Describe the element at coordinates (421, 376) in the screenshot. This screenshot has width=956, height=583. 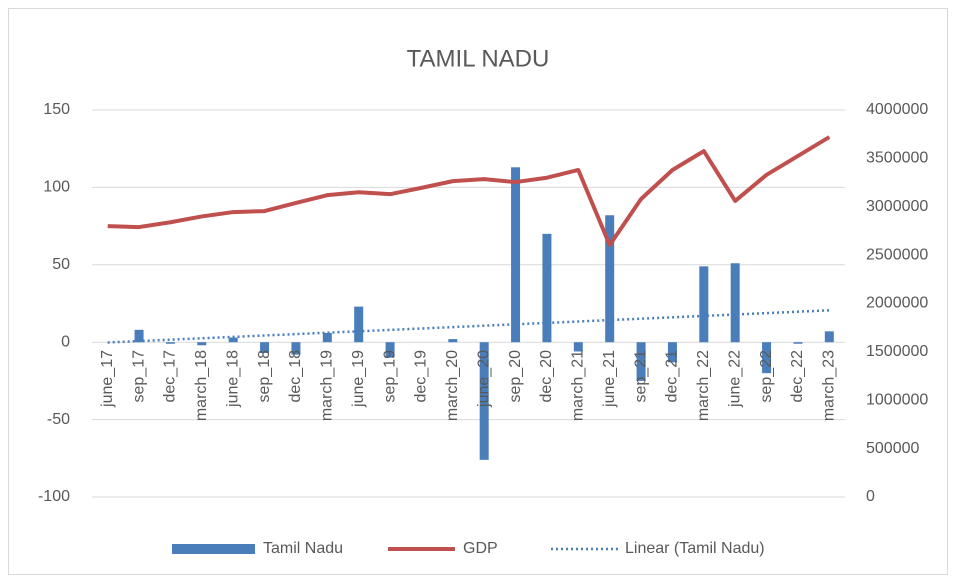
I see `x-tick-label: dec_19` at that location.